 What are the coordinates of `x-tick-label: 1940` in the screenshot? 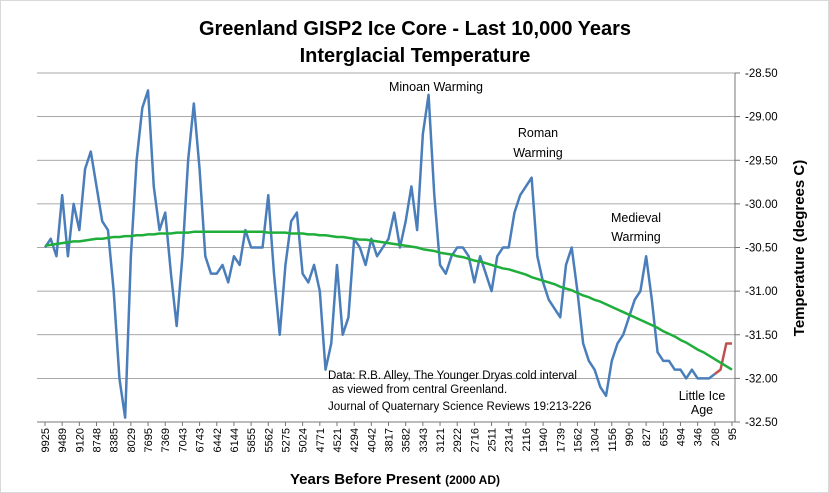 It's located at (544, 440).